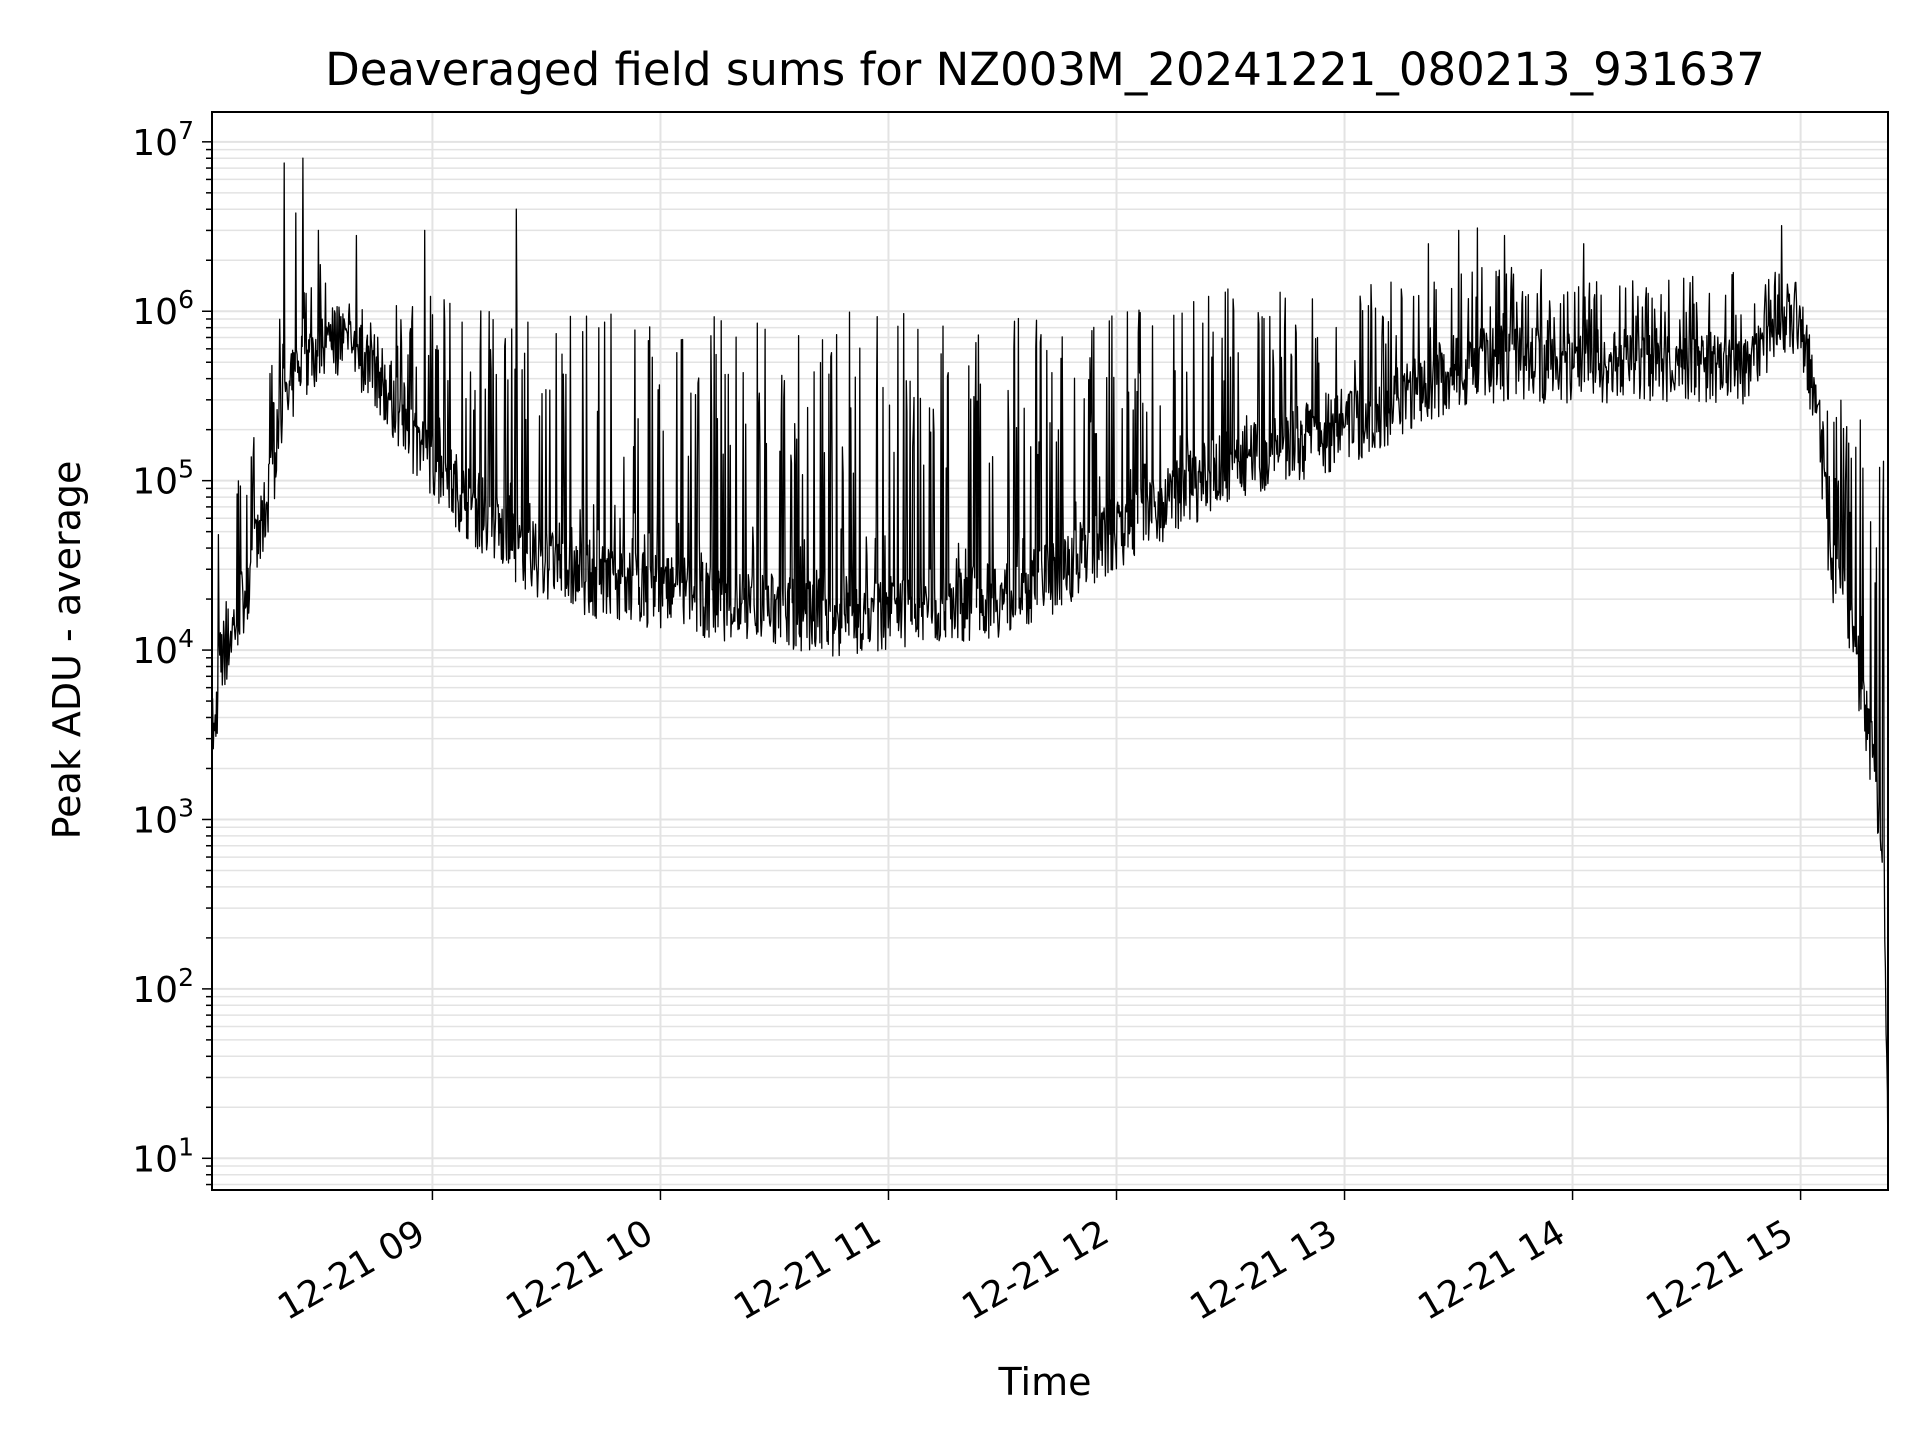 The width and height of the screenshot is (1920, 1445). I want to click on y-tick-label: 10³, so click(163, 817).